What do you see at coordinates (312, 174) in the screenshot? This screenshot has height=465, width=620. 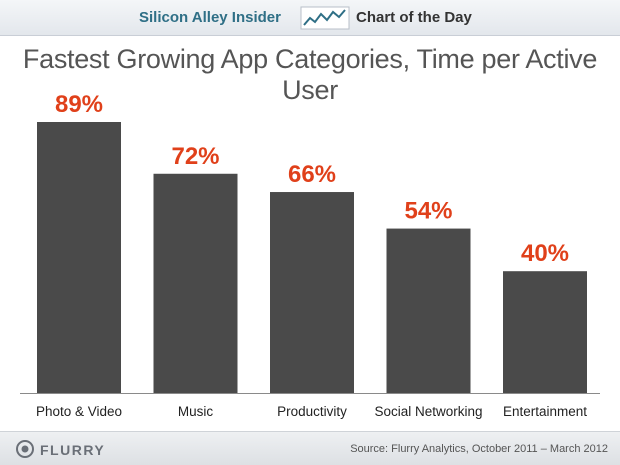 I see `data-label: 66%` at bounding box center [312, 174].